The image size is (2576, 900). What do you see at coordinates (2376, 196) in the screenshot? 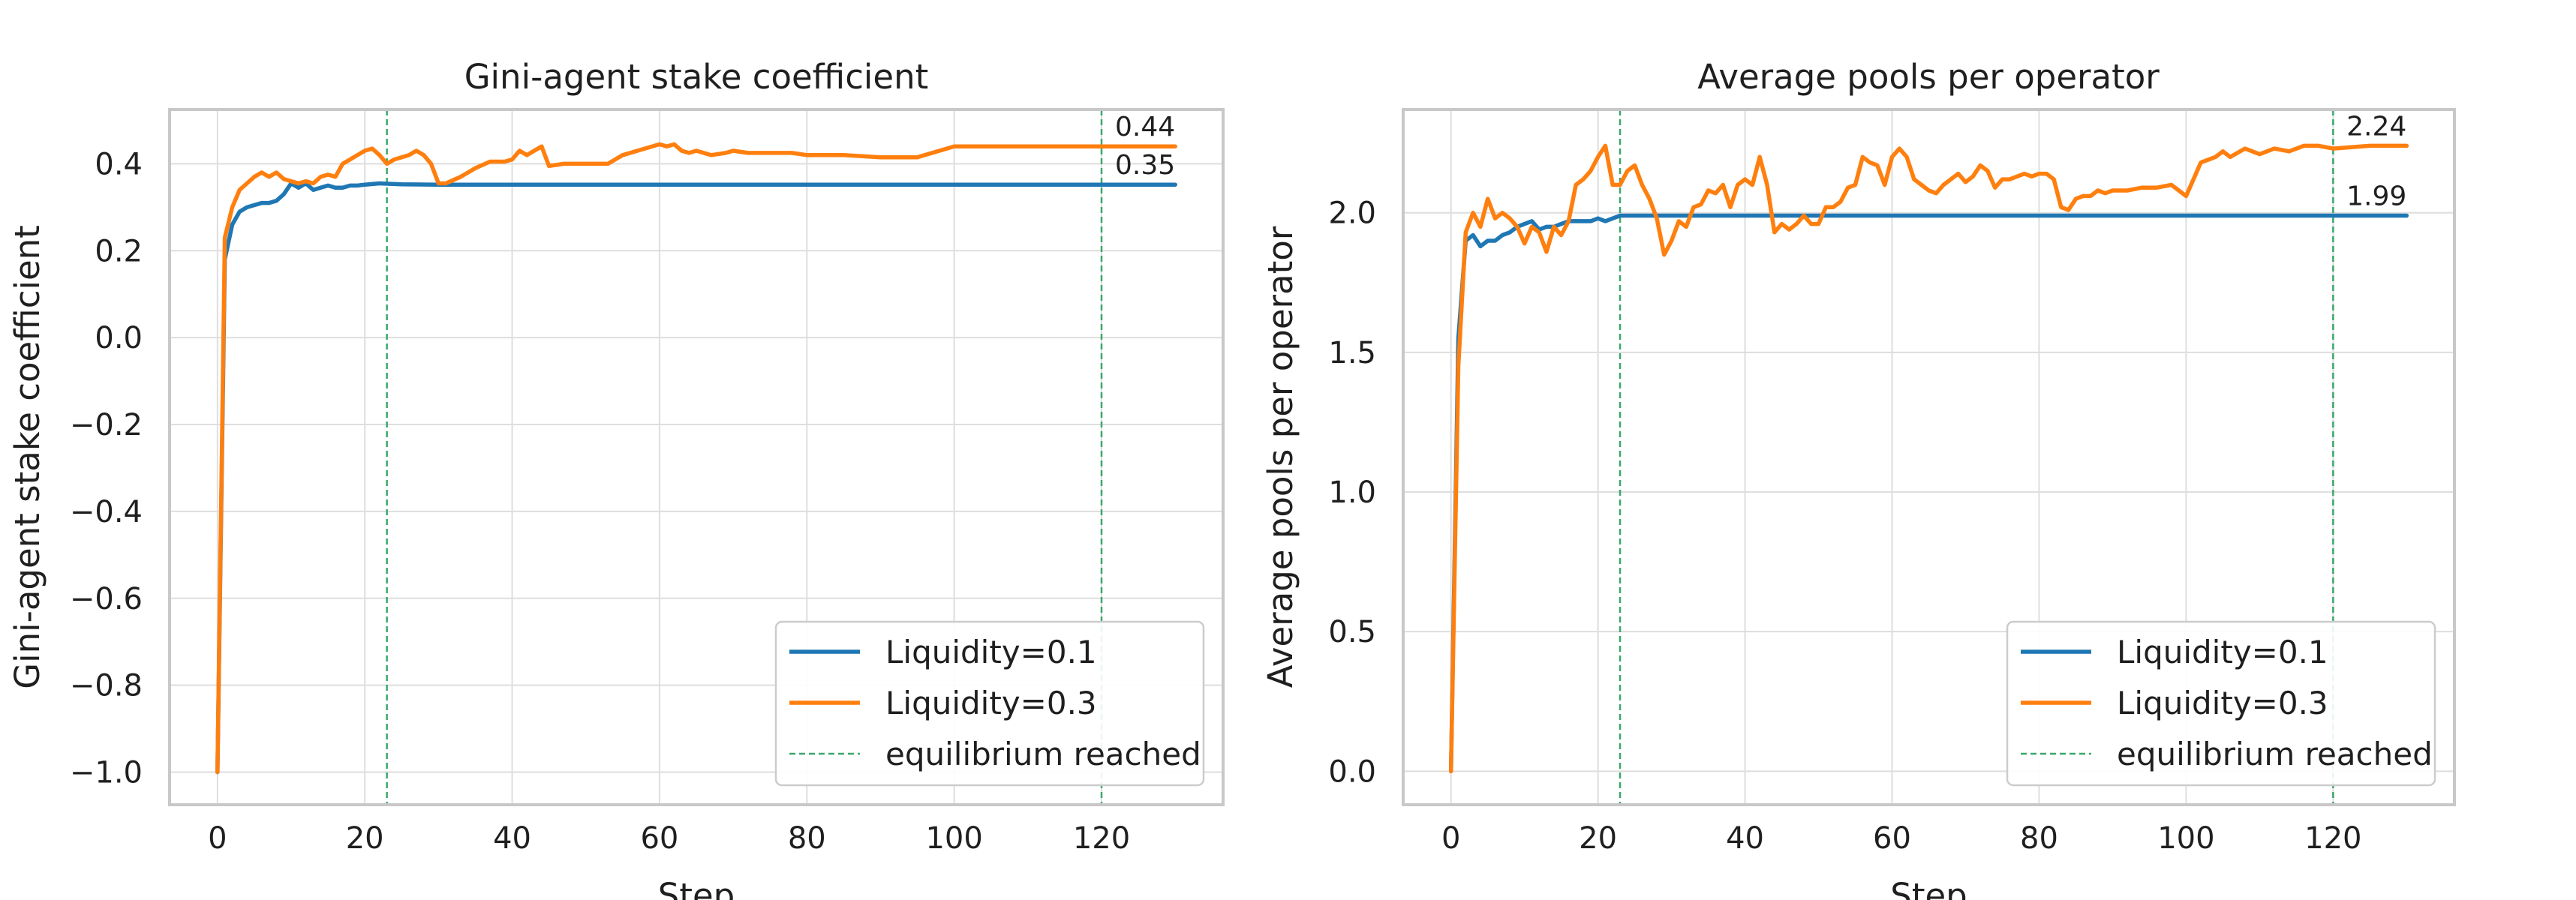
I see `end-value-label: 1.99` at bounding box center [2376, 196].